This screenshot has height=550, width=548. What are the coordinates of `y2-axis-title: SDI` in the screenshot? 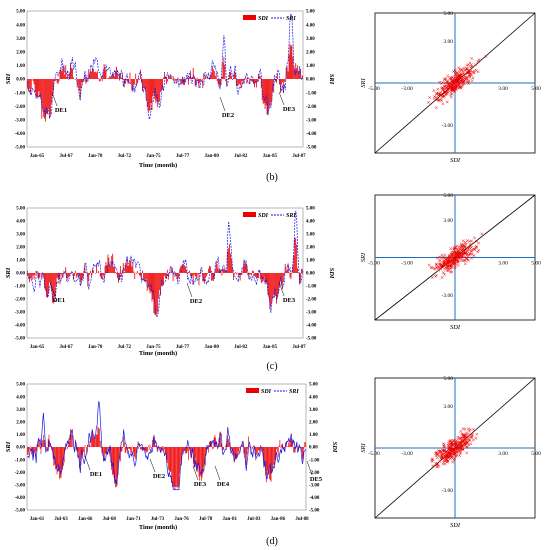 It's located at (331, 273).